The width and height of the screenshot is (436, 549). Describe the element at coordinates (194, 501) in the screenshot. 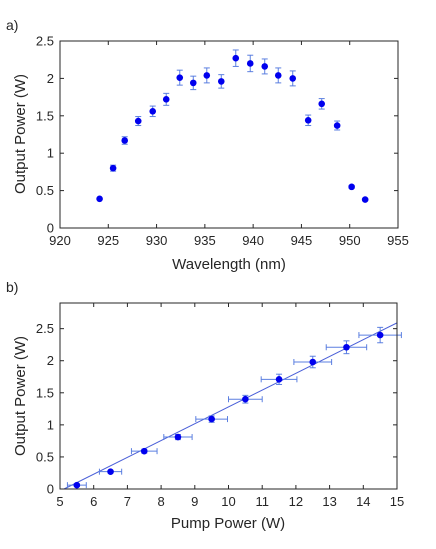

I see `panel-b-x-tick-label: 9` at that location.